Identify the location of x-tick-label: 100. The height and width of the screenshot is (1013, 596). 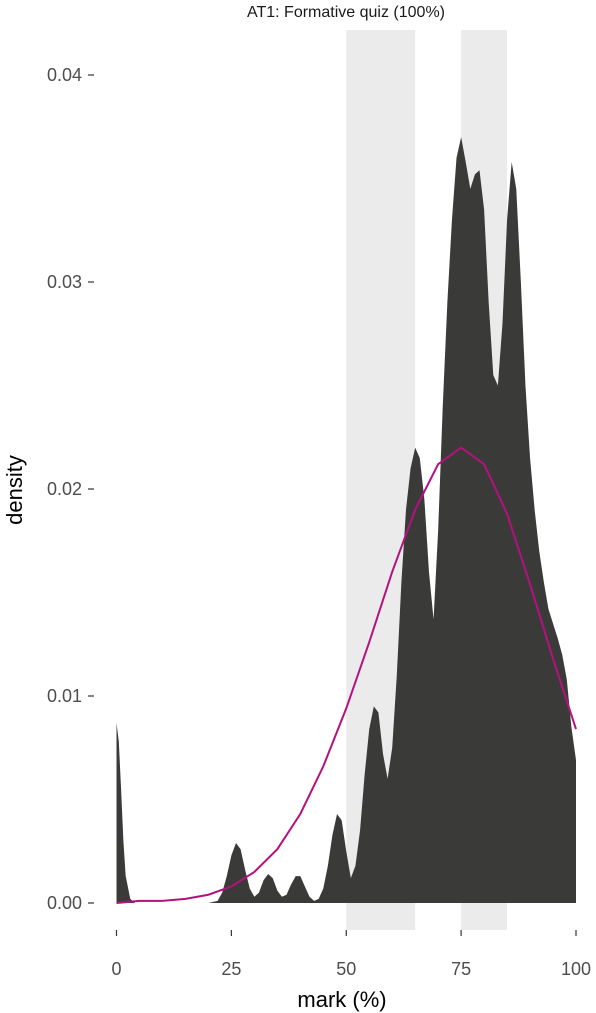
(576, 969).